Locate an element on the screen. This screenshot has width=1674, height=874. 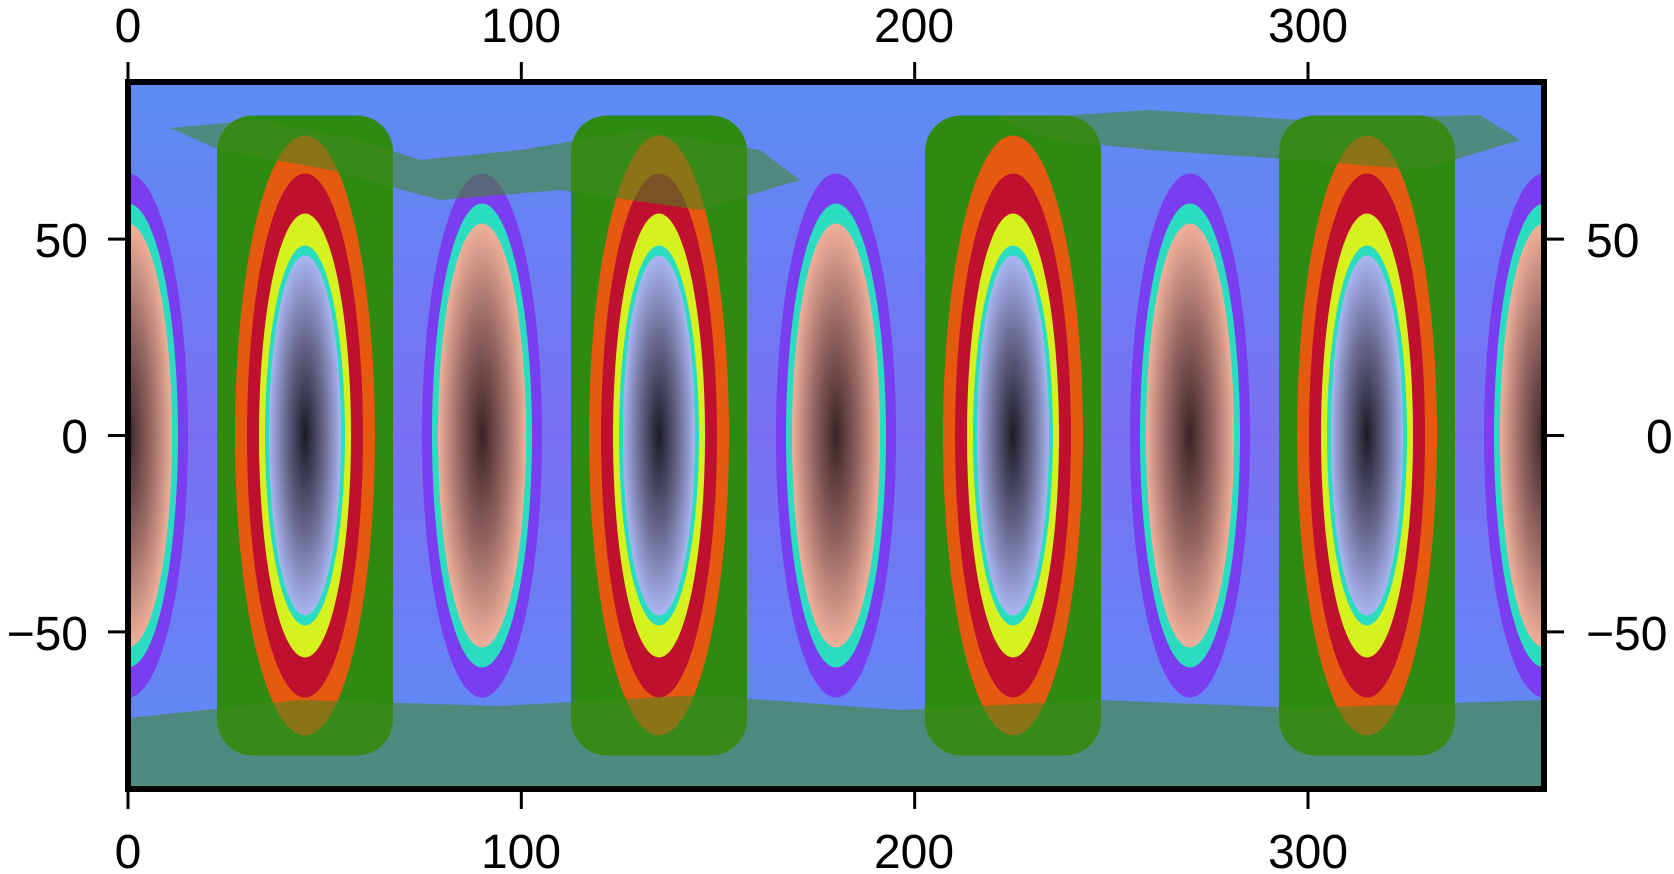
bottom-axis-labels: 0 100 200 300 is located at coordinates (731, 850).